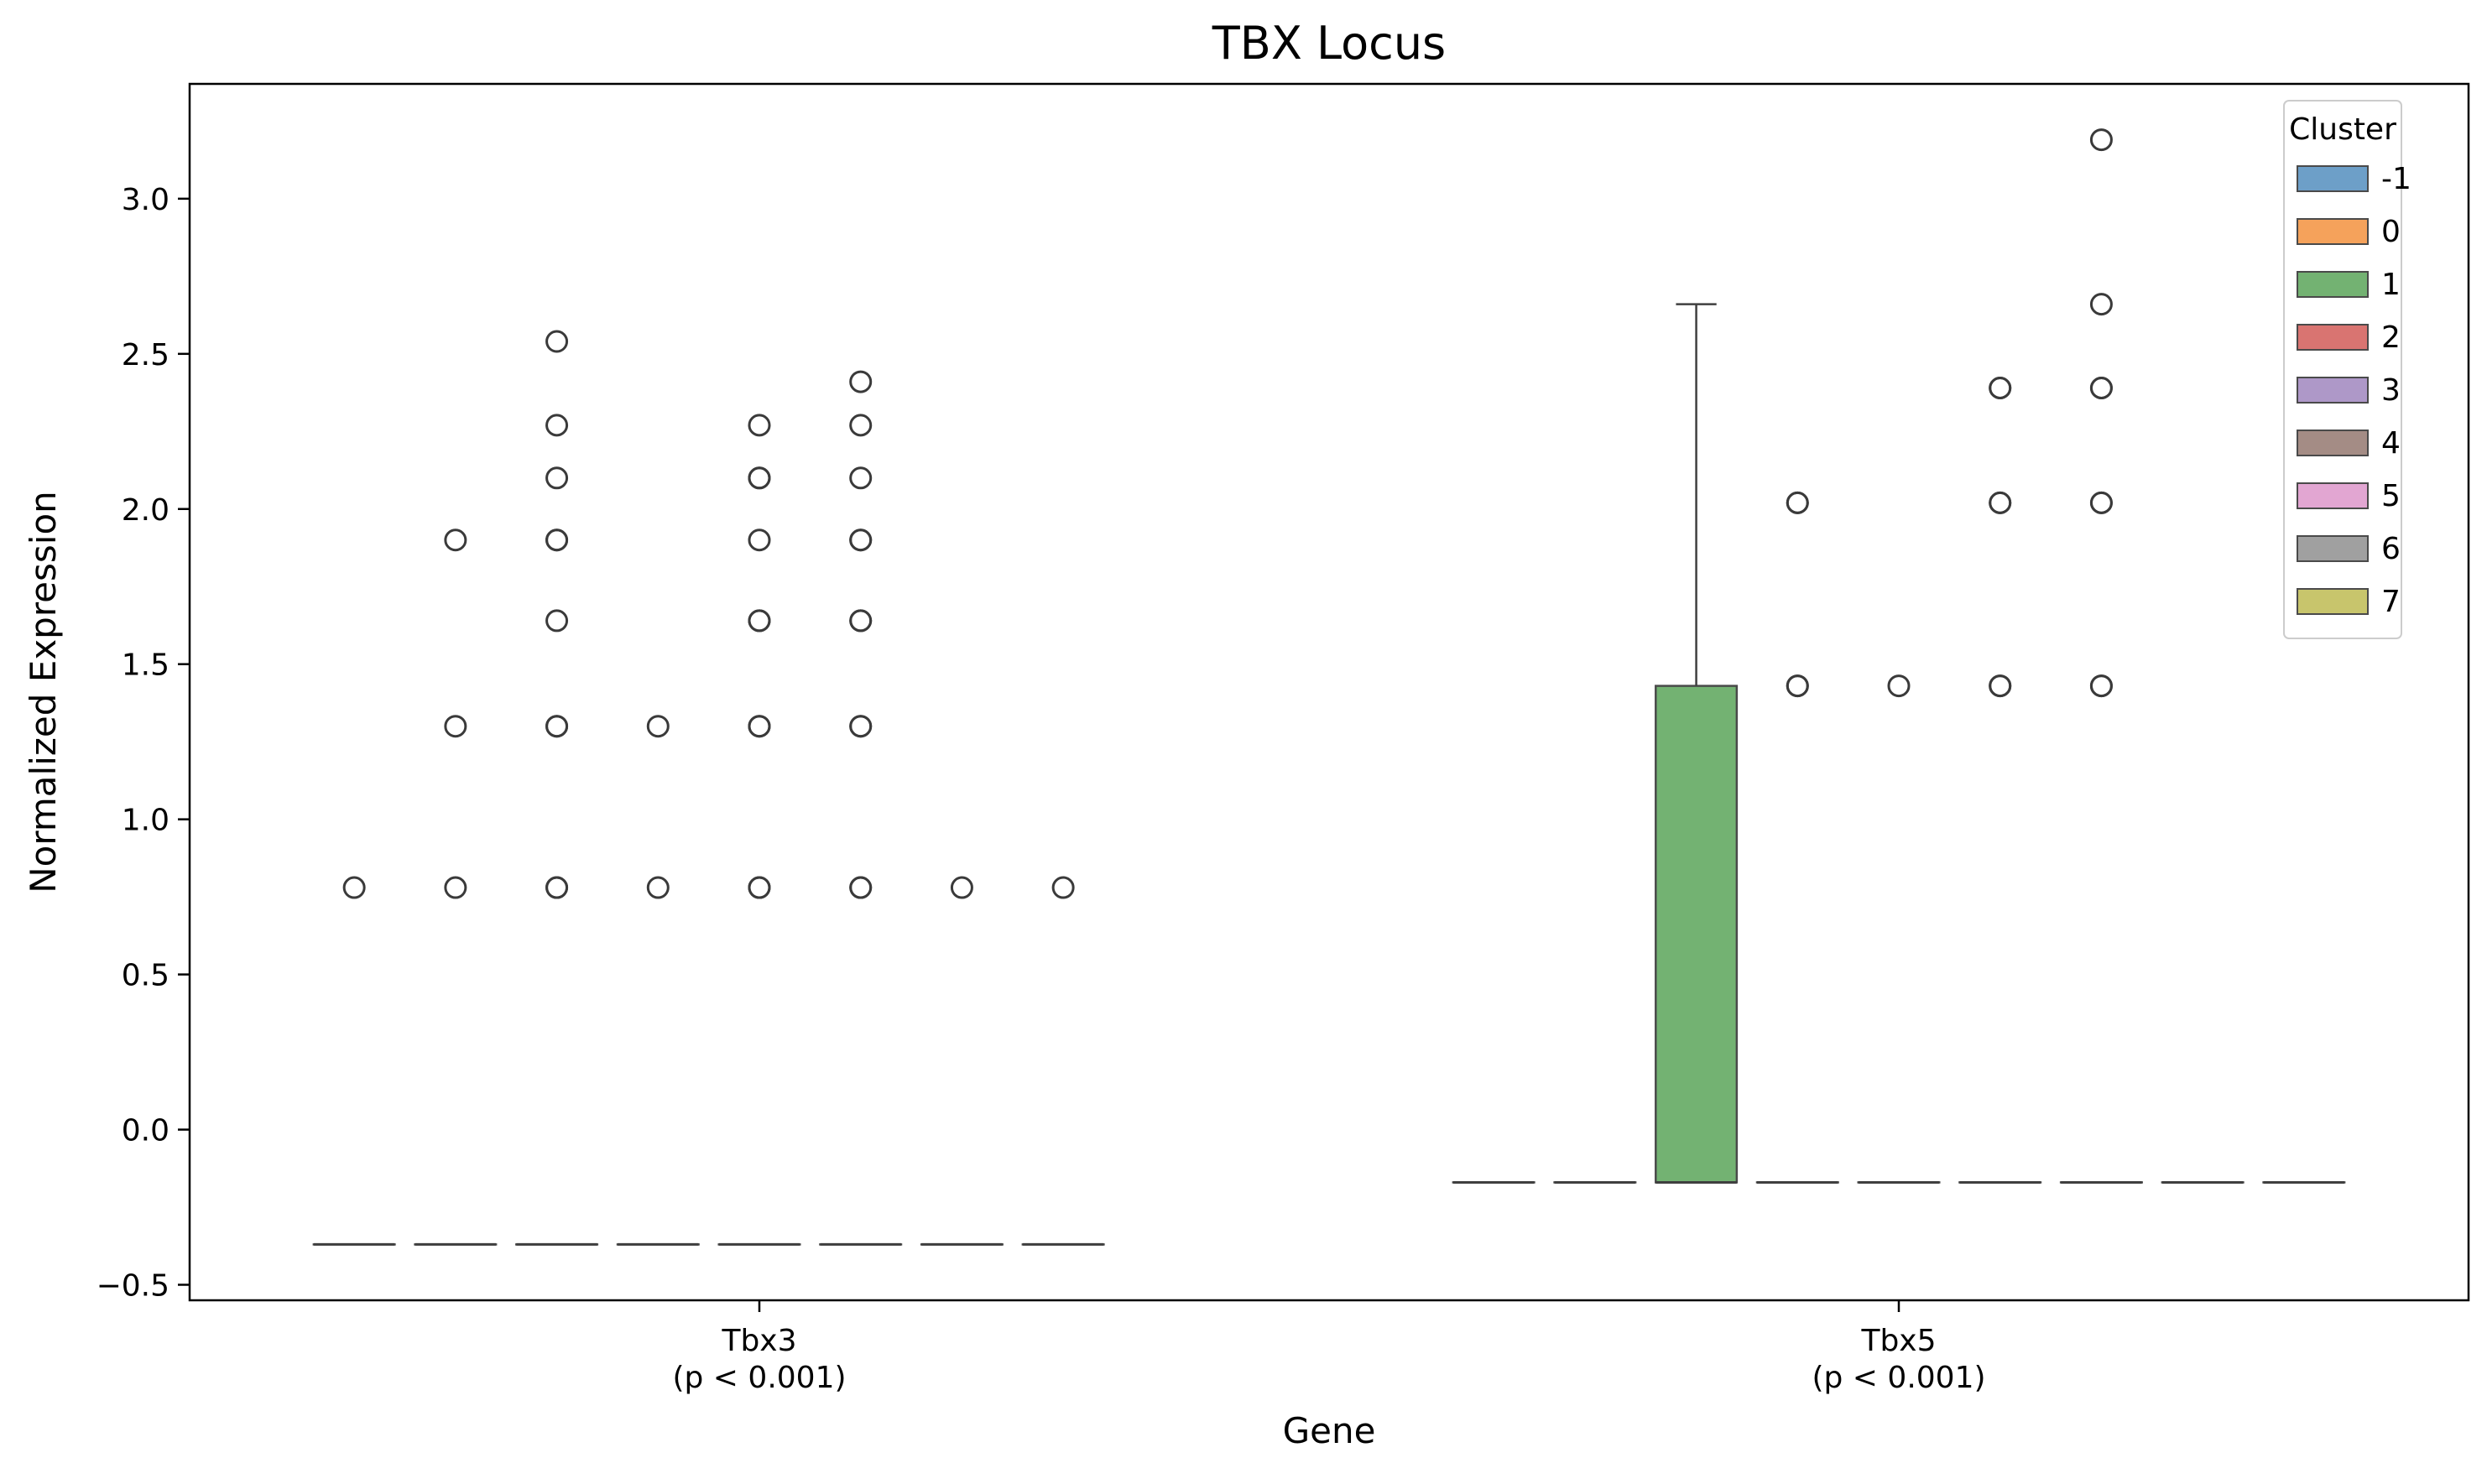  What do you see at coordinates (145, 355) in the screenshot?
I see `y-tick-label: 2.5` at bounding box center [145, 355].